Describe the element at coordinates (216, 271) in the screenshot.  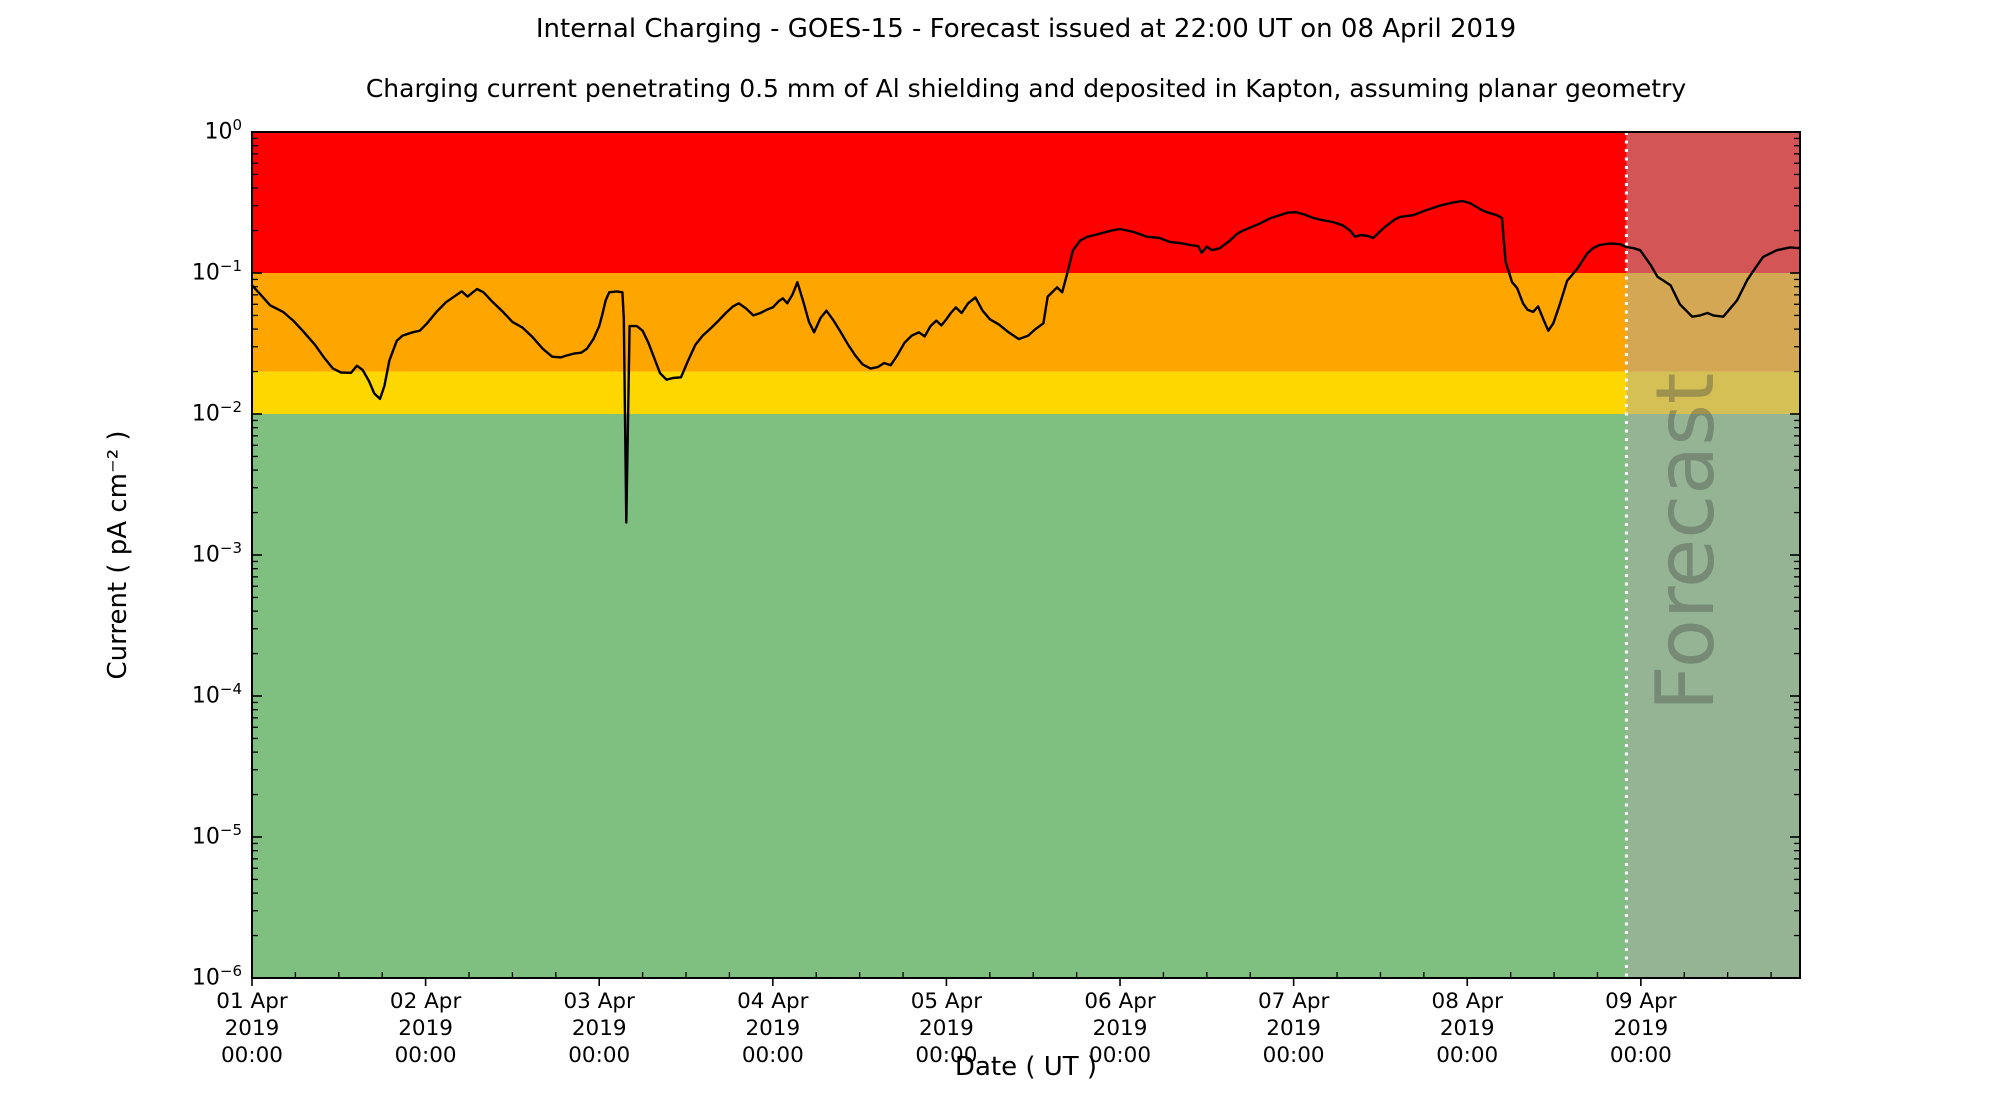
I see `y-tick-label: 10⁻¹` at that location.